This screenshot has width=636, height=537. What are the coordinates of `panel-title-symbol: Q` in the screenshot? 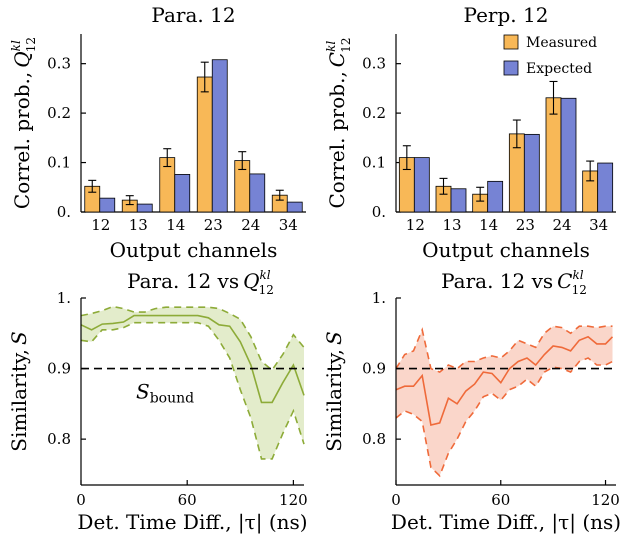 It's located at (251, 281).